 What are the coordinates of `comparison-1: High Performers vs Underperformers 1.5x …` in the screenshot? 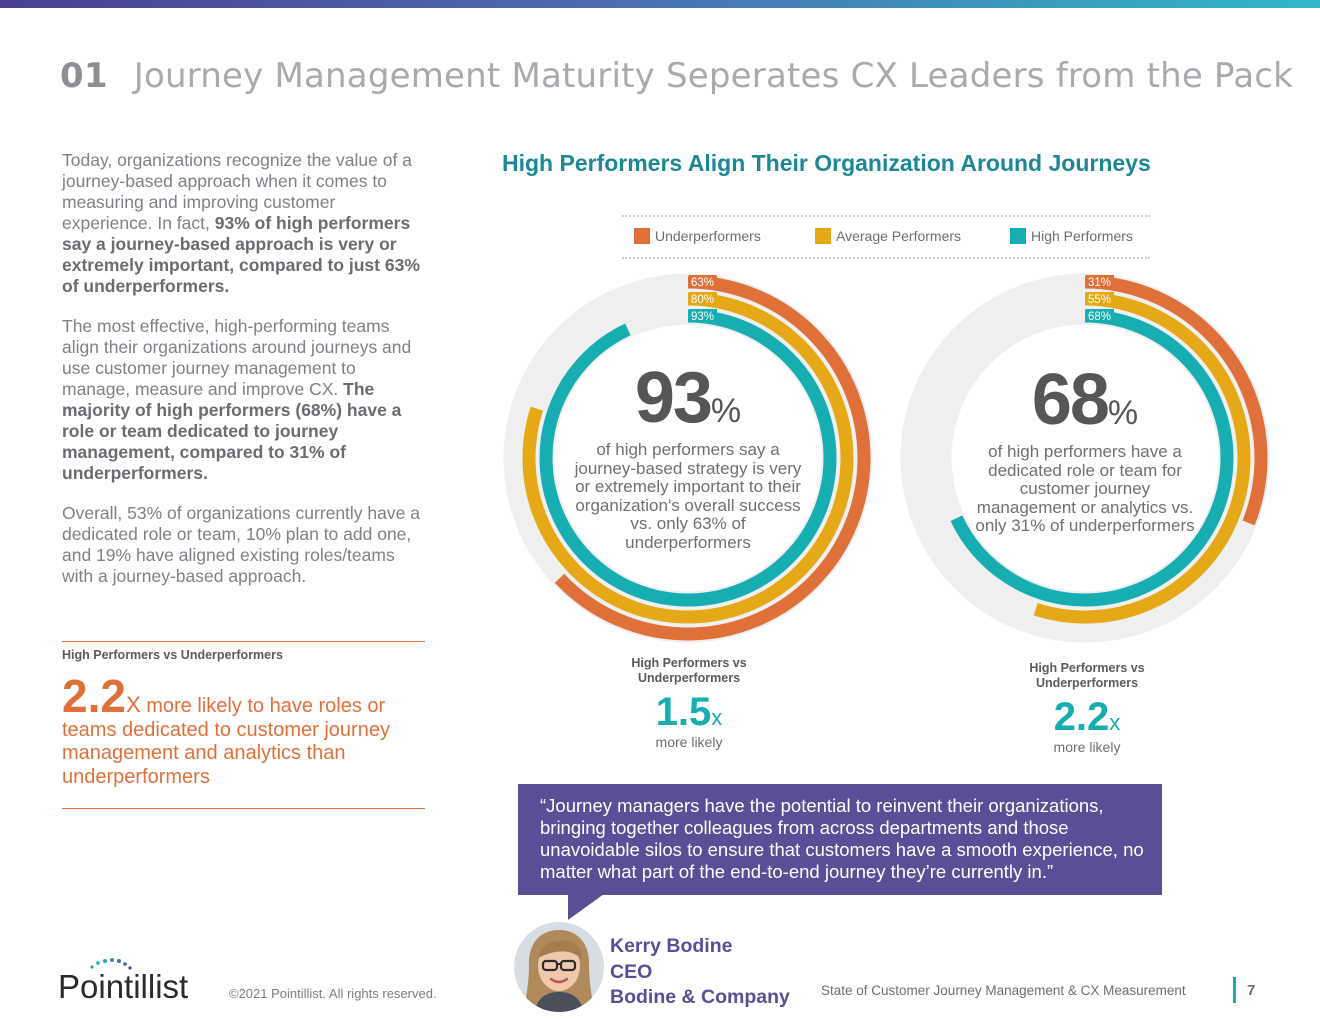 It's located at (689, 703).